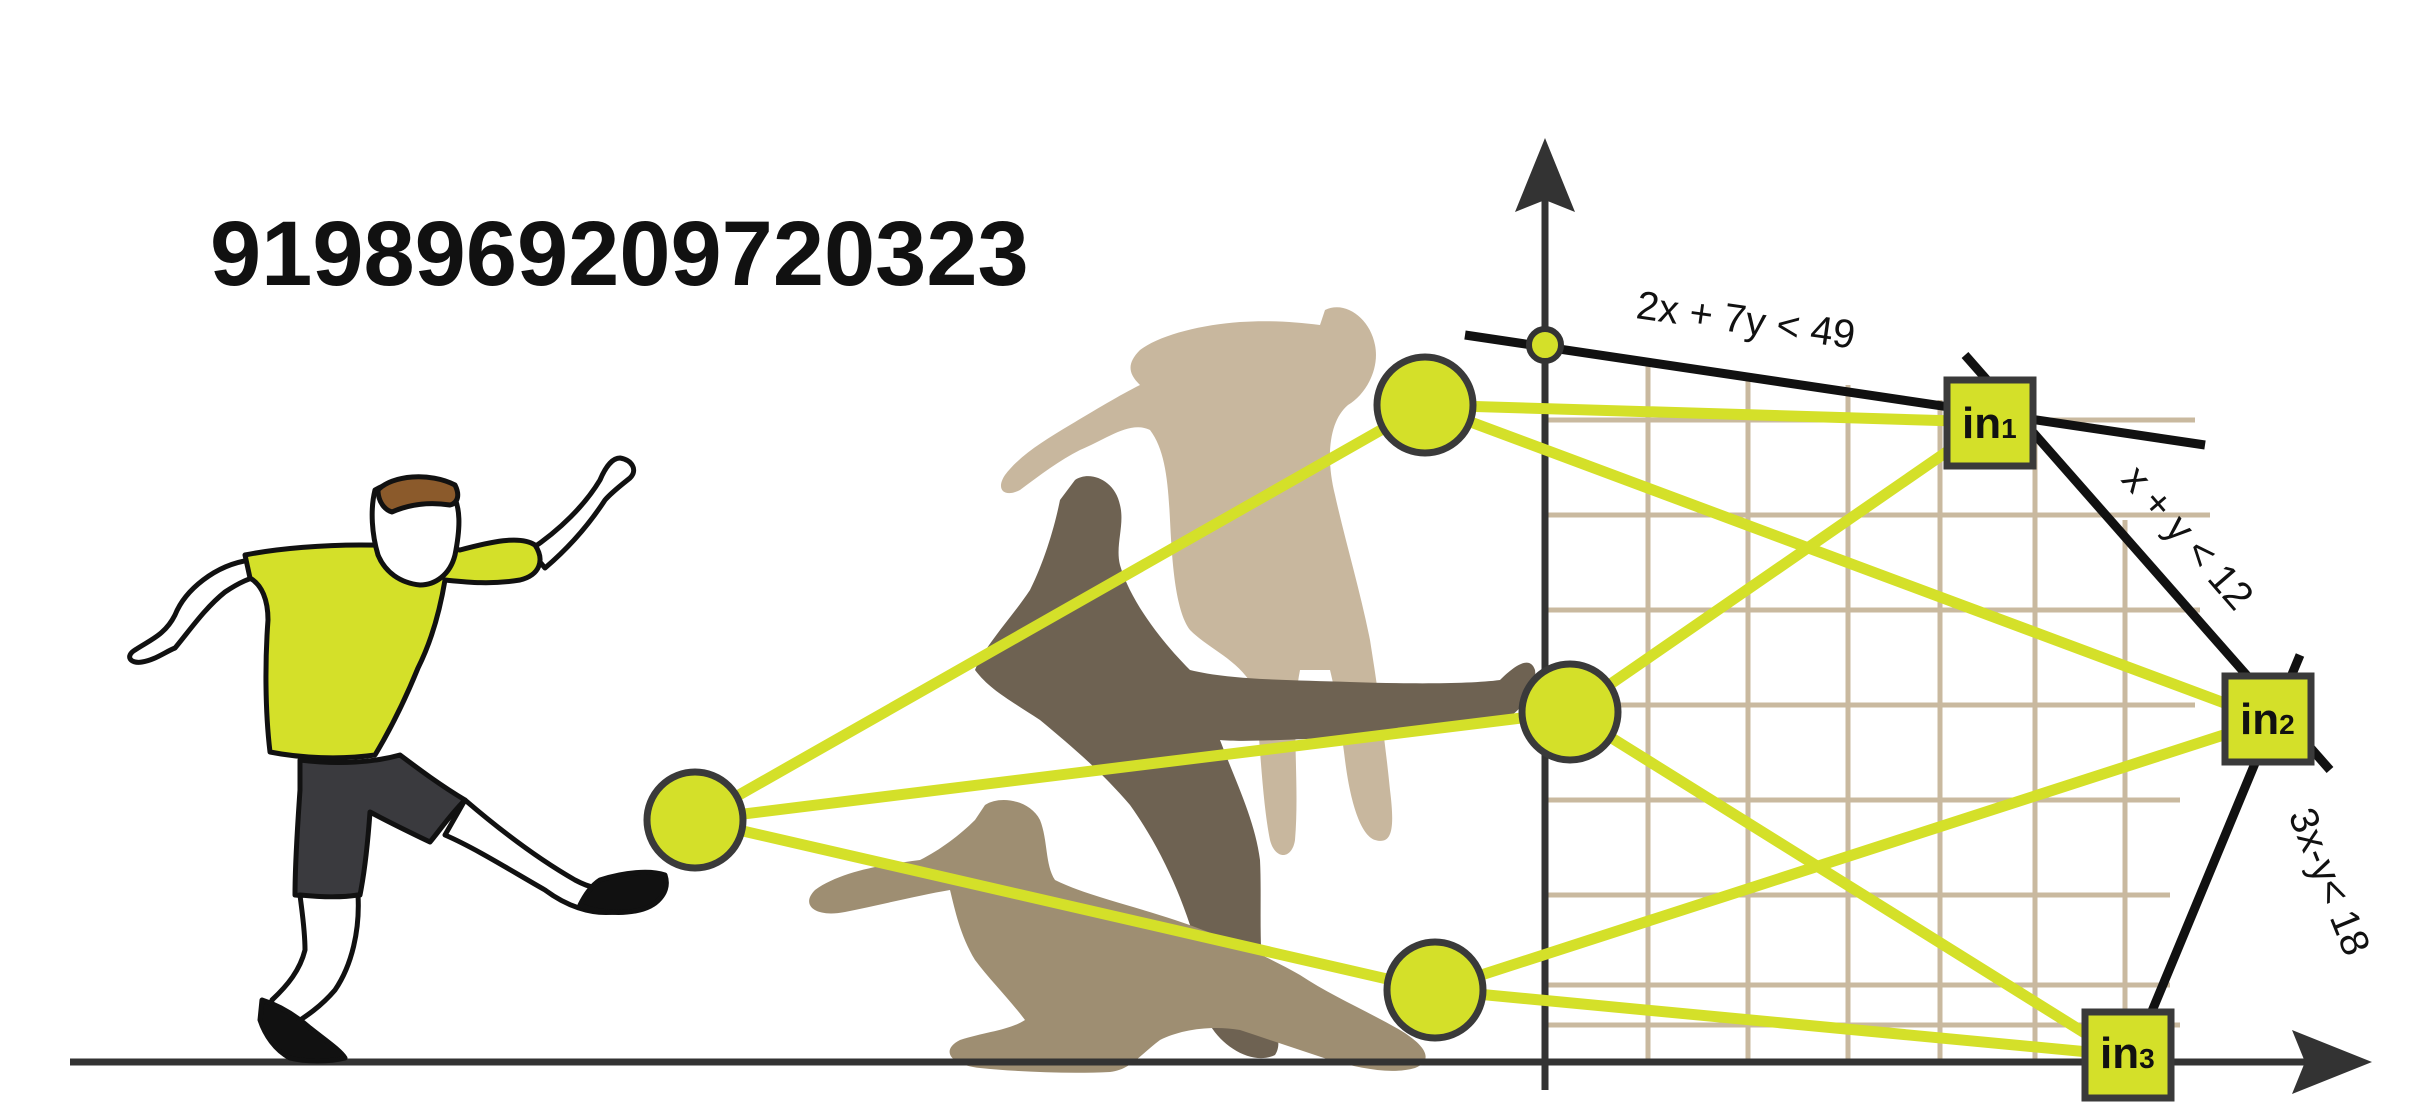 This screenshot has height=1107, width=2418. I want to click on kicker-standing-shoe, so click(302, 1030).